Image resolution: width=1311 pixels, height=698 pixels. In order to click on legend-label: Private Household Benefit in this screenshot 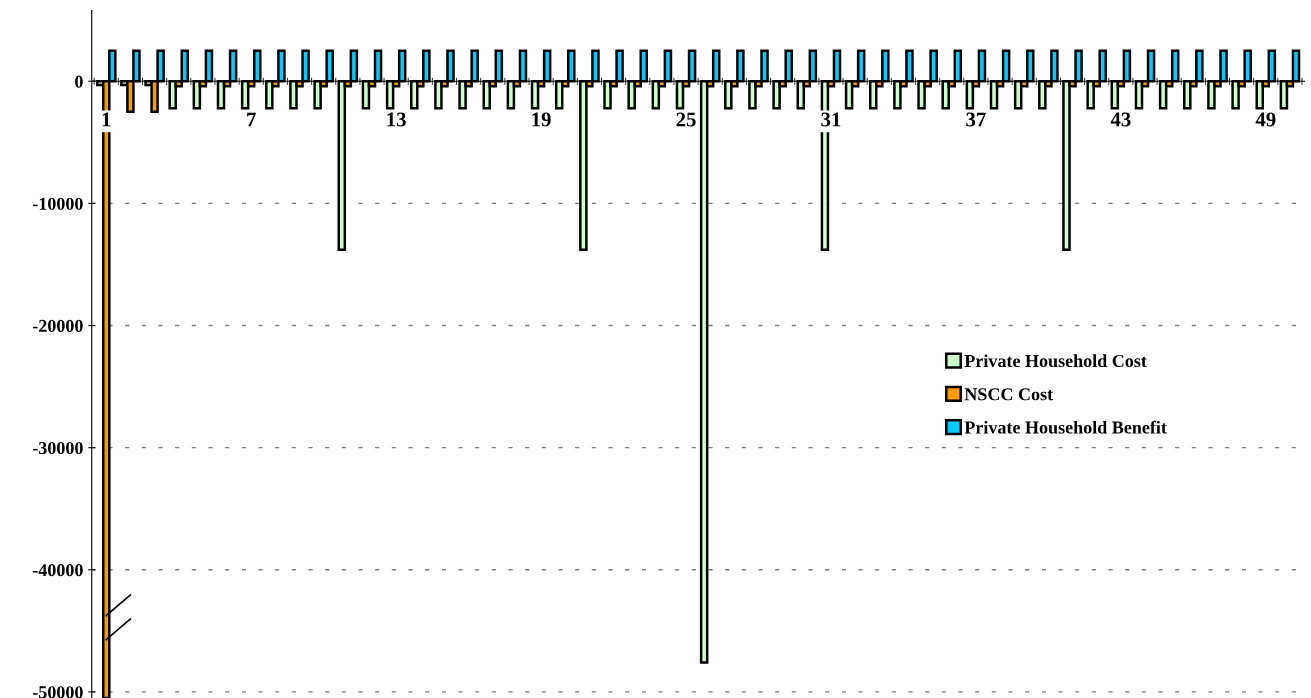, I will do `click(1065, 427)`.